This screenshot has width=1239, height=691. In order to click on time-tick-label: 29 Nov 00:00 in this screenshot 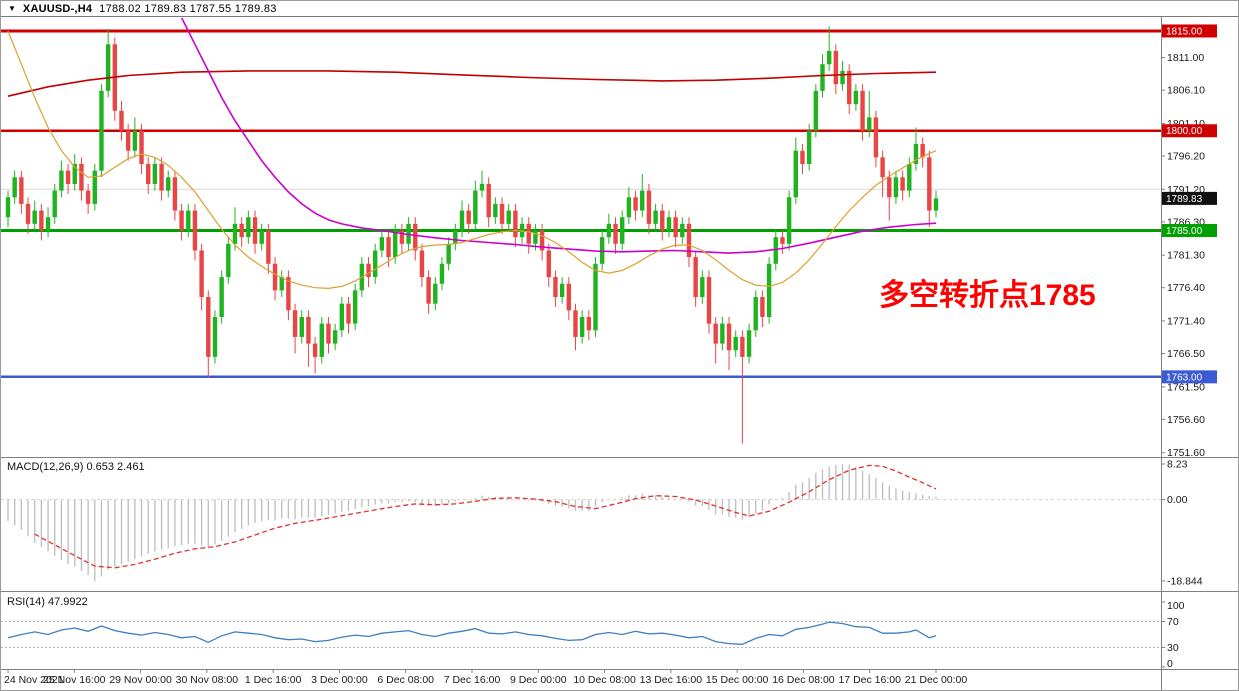, I will do `click(140, 680)`.